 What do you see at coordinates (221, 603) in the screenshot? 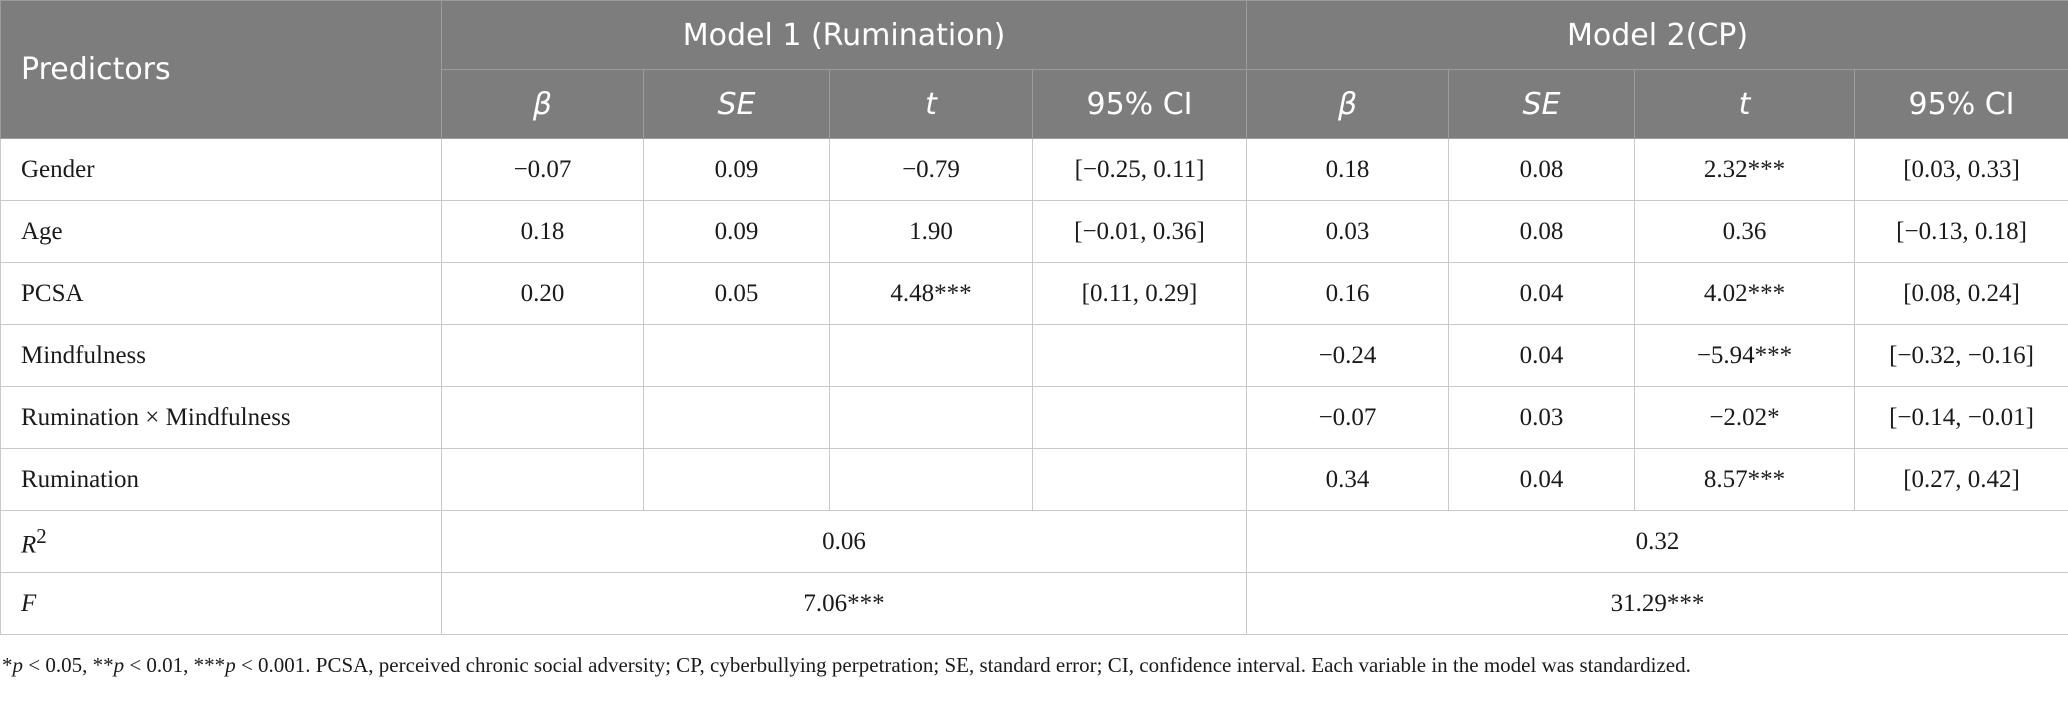
I see `f-label: F` at bounding box center [221, 603].